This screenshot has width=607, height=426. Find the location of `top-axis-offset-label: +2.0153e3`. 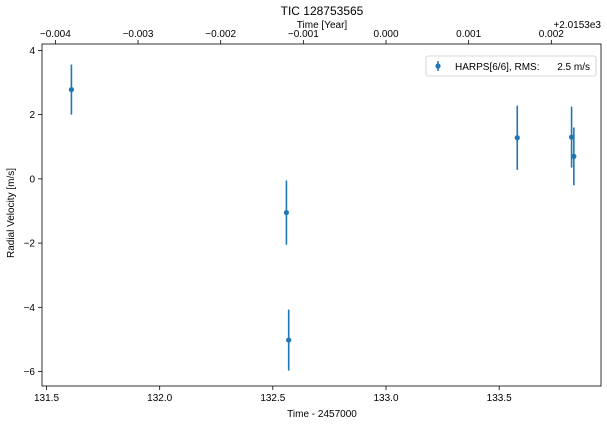

top-axis-offset-label: +2.0153e3 is located at coordinates (577, 25).